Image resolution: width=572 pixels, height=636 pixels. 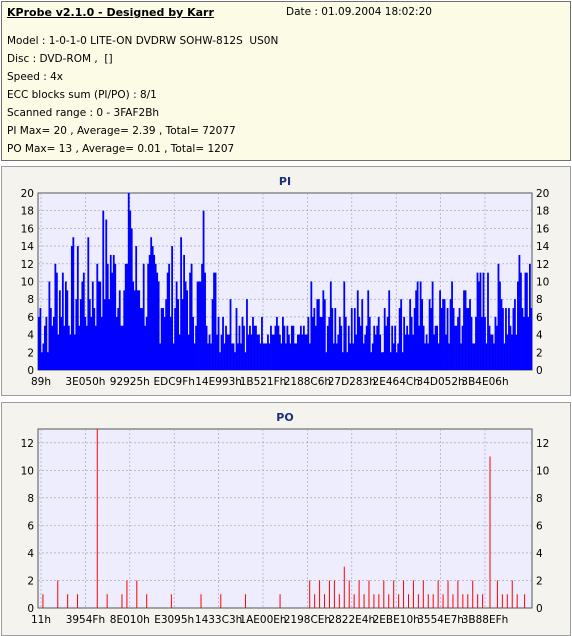 I want to click on x-tick-label: 3E050h, so click(x=85, y=382).